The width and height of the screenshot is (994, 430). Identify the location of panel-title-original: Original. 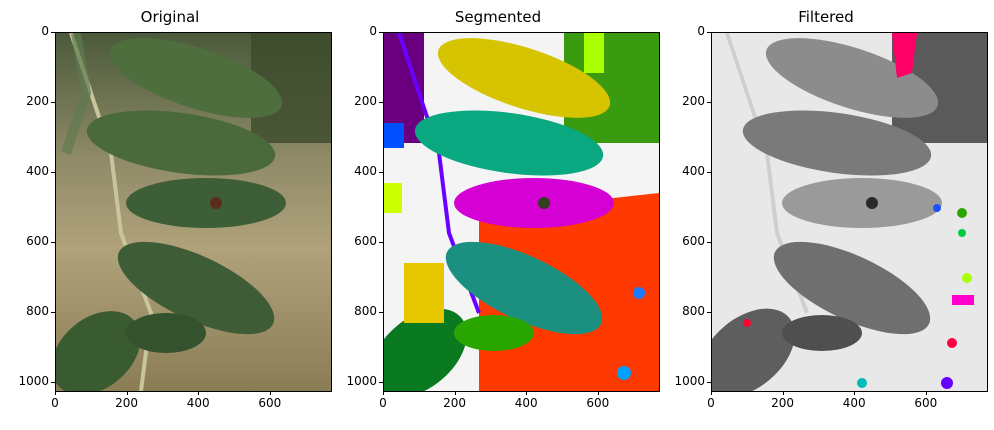
(170, 17).